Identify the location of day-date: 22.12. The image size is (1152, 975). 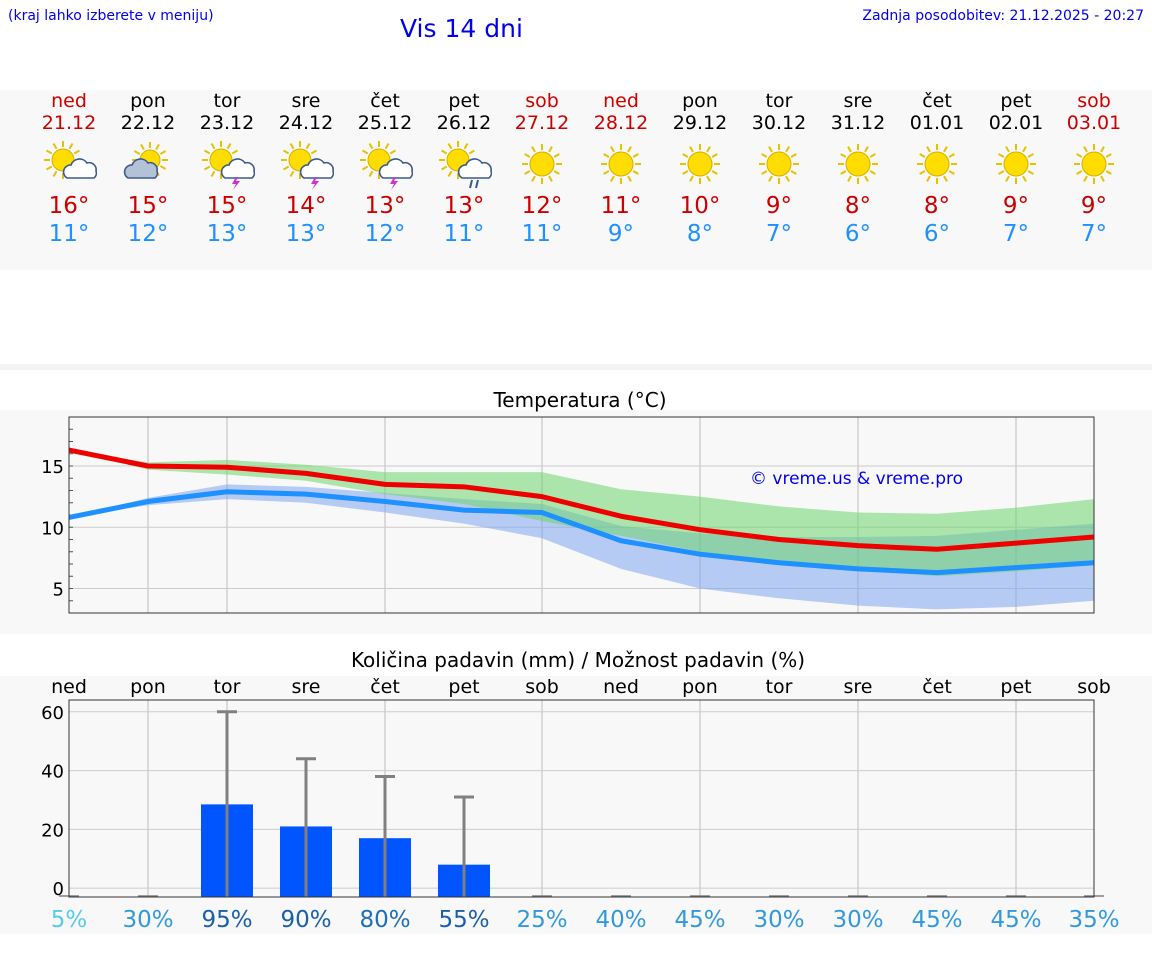
(148, 123).